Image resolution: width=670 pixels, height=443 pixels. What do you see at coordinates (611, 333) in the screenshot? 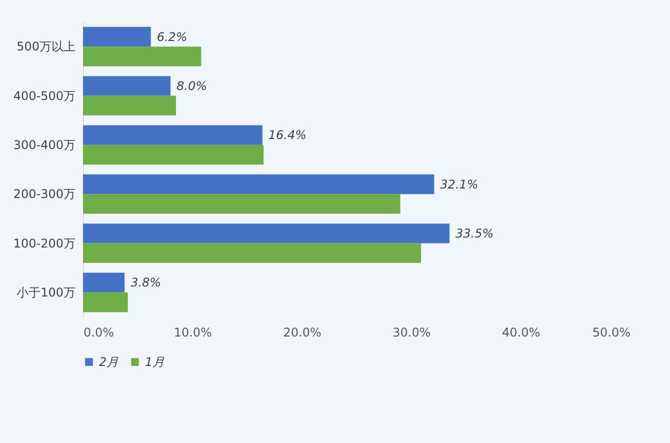
I see `x-tick-label: 50.0%` at bounding box center [611, 333].